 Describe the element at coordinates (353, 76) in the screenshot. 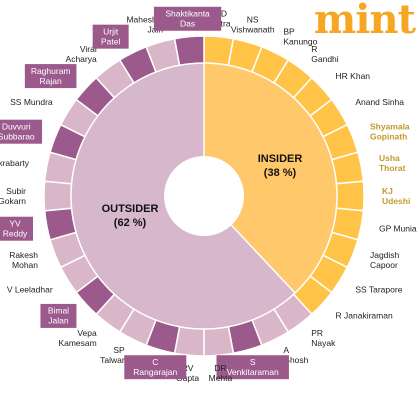

I see `governor-name: HR Khan` at that location.